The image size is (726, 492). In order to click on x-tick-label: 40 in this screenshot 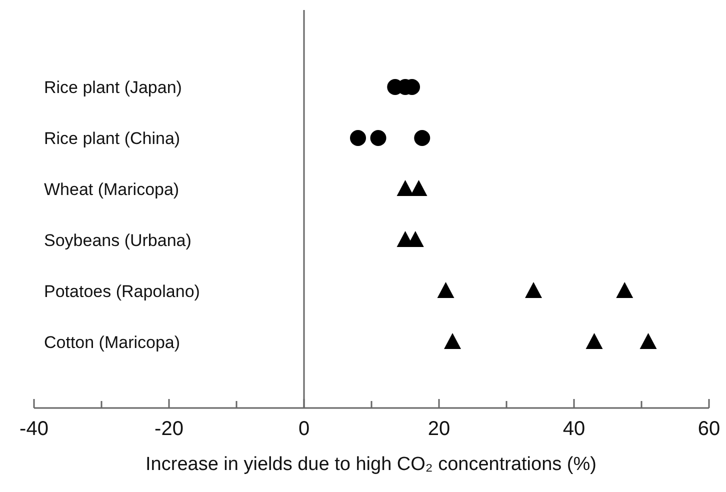, I will do `click(574, 429)`.